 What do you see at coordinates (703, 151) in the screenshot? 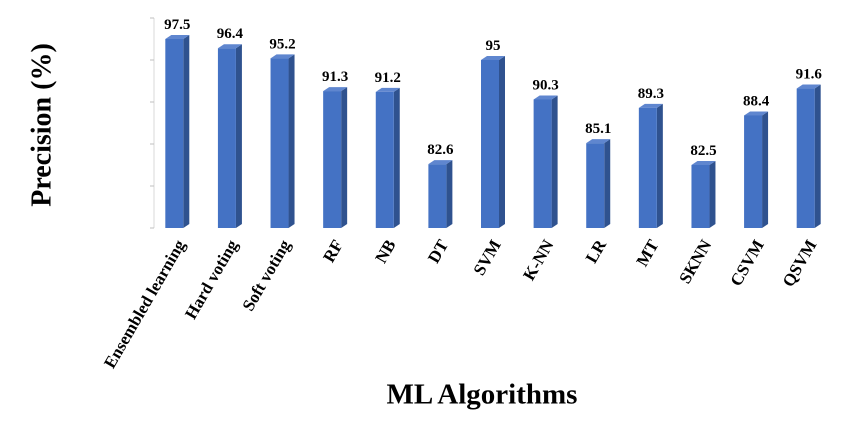
I see `value-label: 82.5` at bounding box center [703, 151].